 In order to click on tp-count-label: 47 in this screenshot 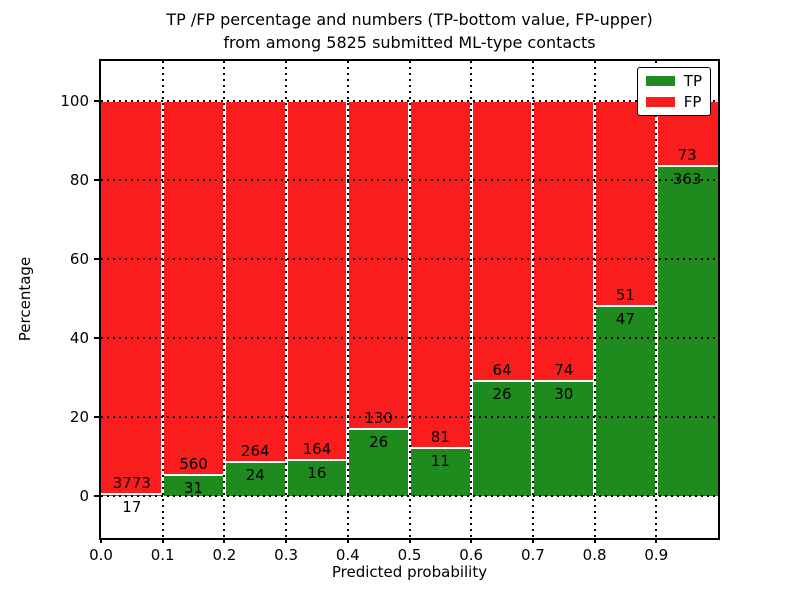, I will do `click(625, 318)`.